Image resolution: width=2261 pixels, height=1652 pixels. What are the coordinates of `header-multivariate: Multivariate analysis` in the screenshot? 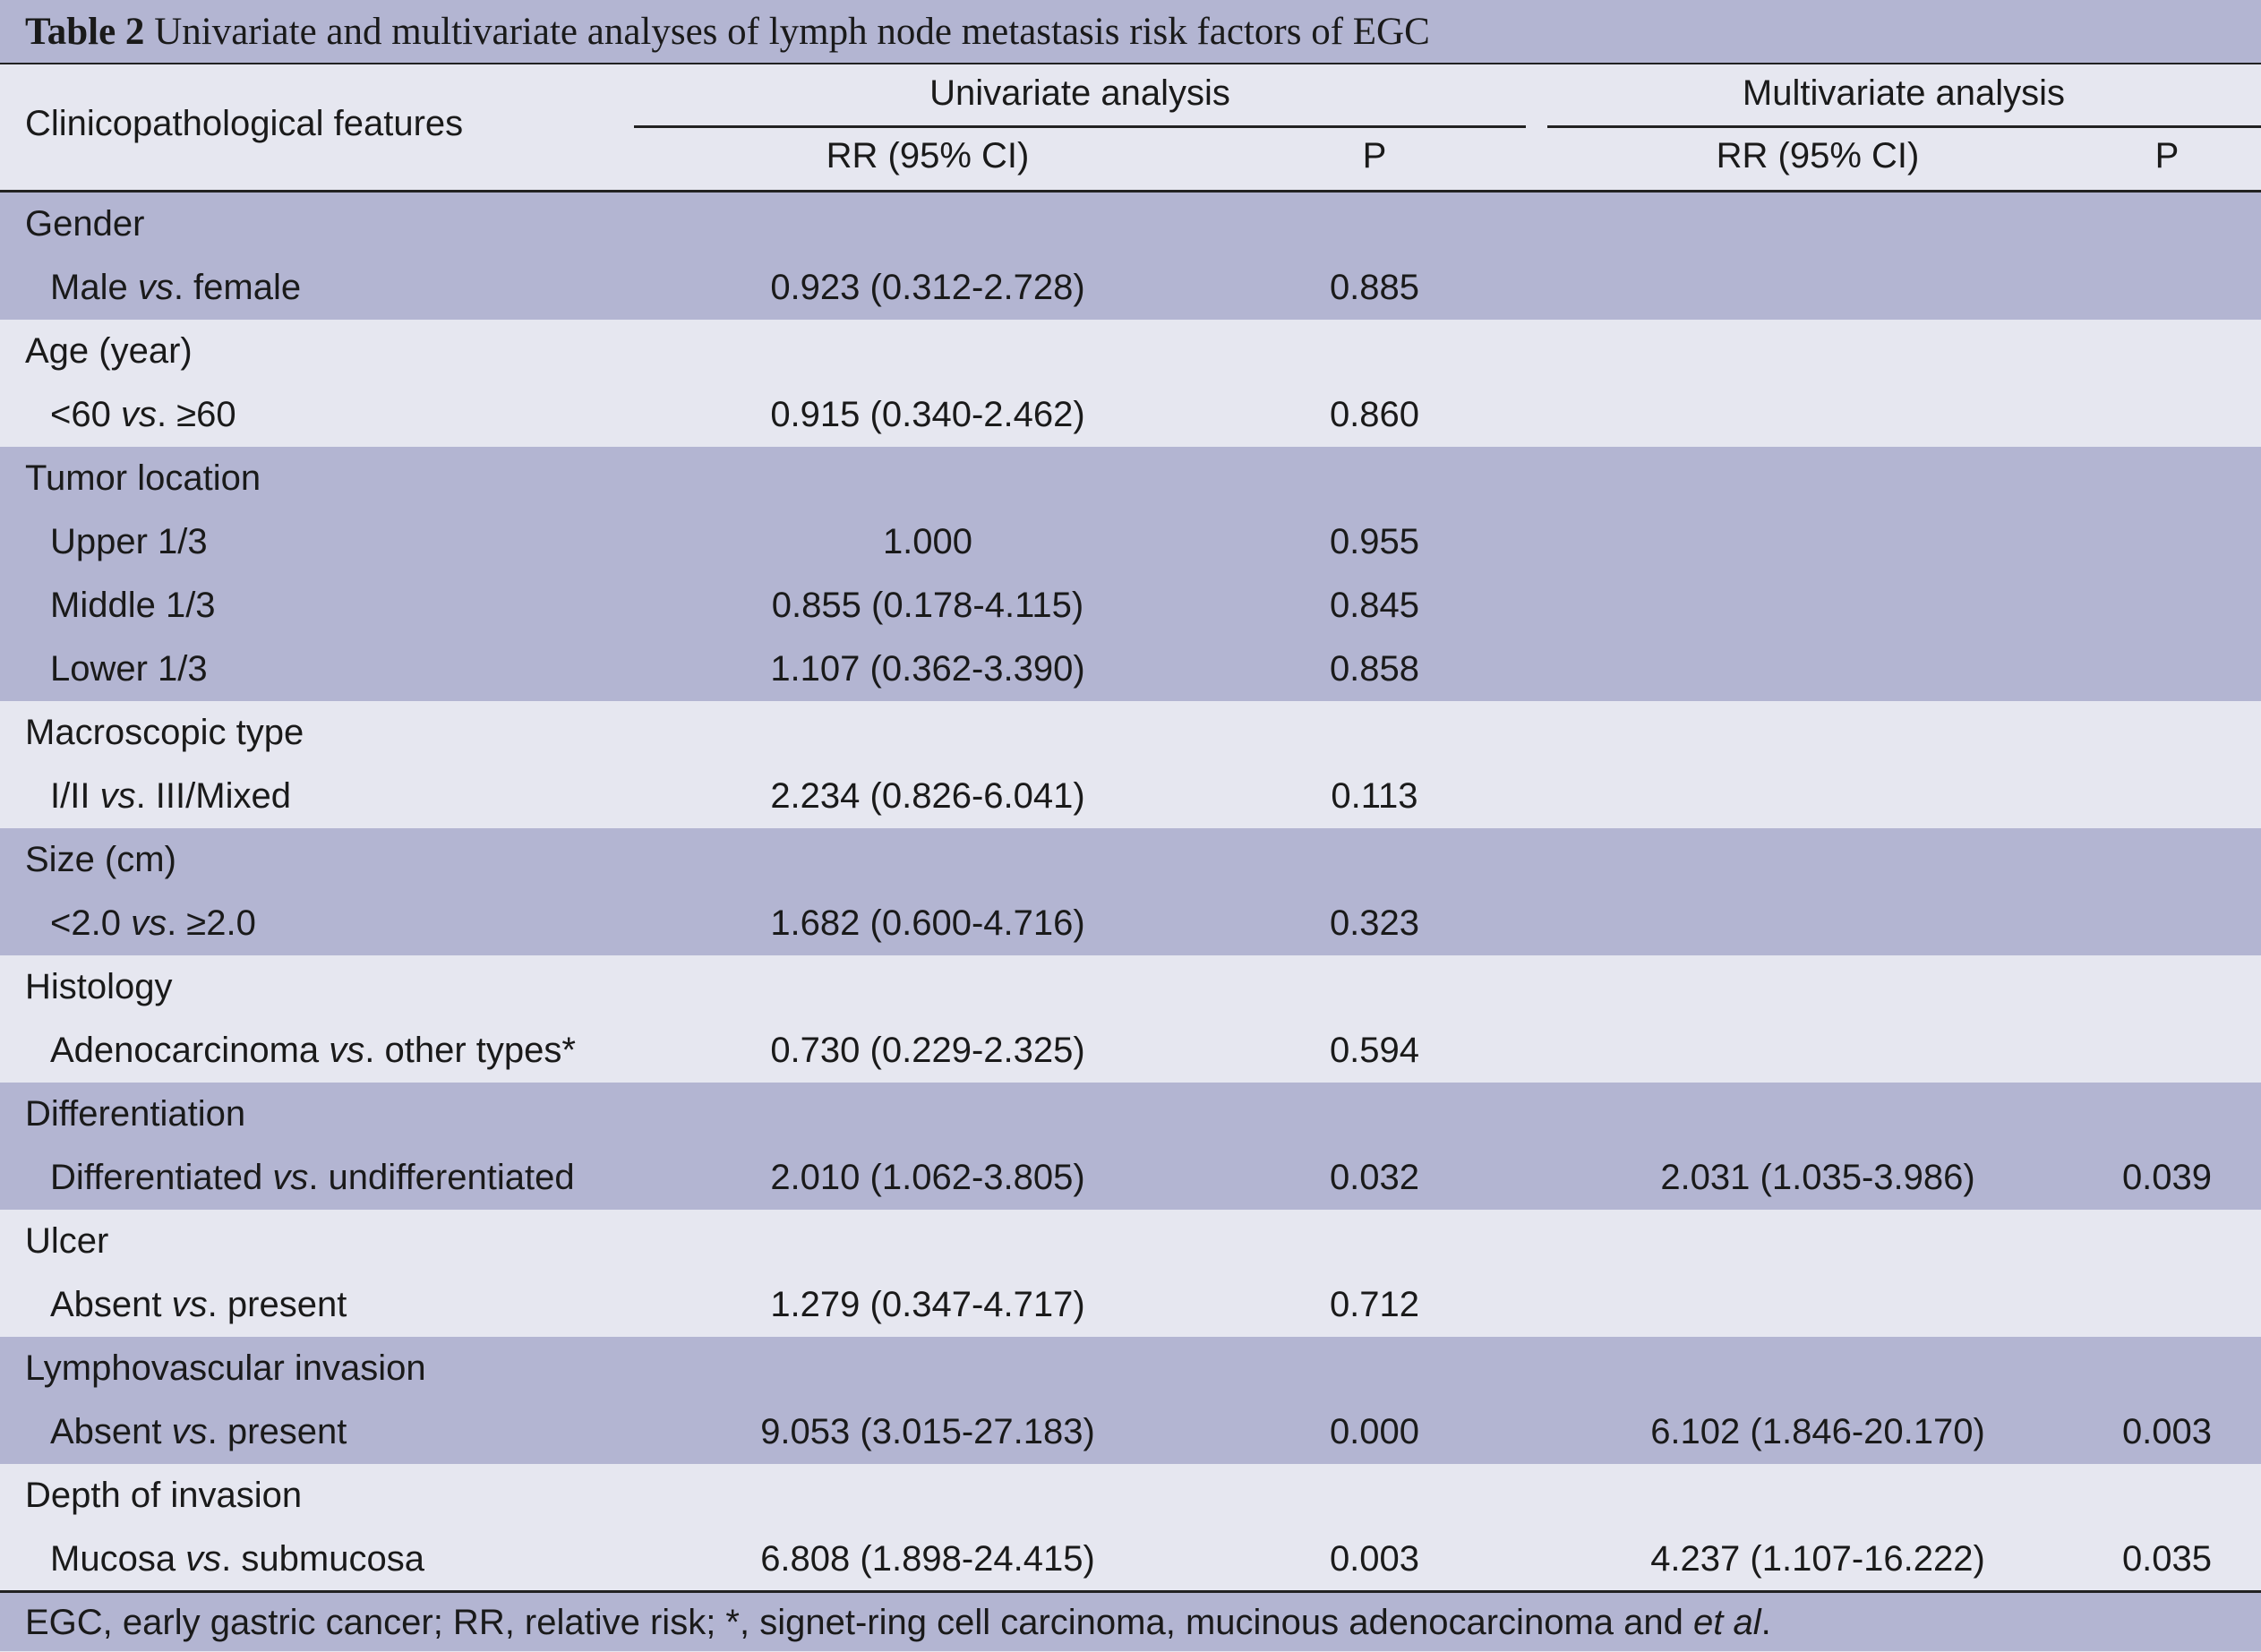 It's located at (1904, 93).